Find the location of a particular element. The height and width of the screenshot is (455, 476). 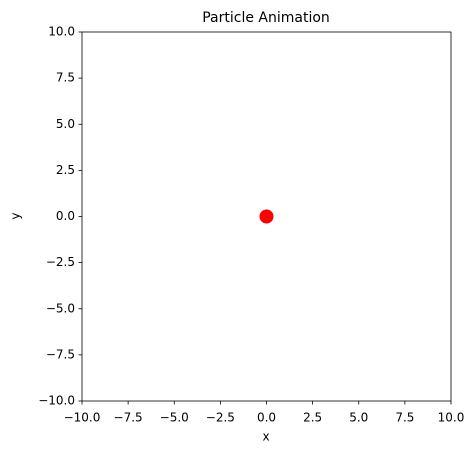

x-tick-label: −2.5 is located at coordinates (220, 418).